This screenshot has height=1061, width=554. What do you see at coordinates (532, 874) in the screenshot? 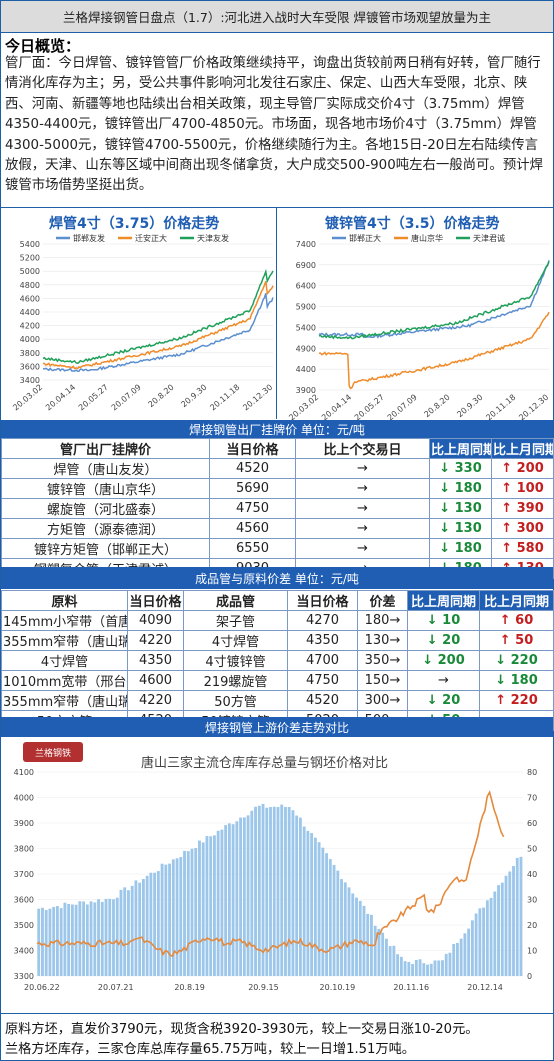
I see `y-right-tick-label: 40` at bounding box center [532, 874].